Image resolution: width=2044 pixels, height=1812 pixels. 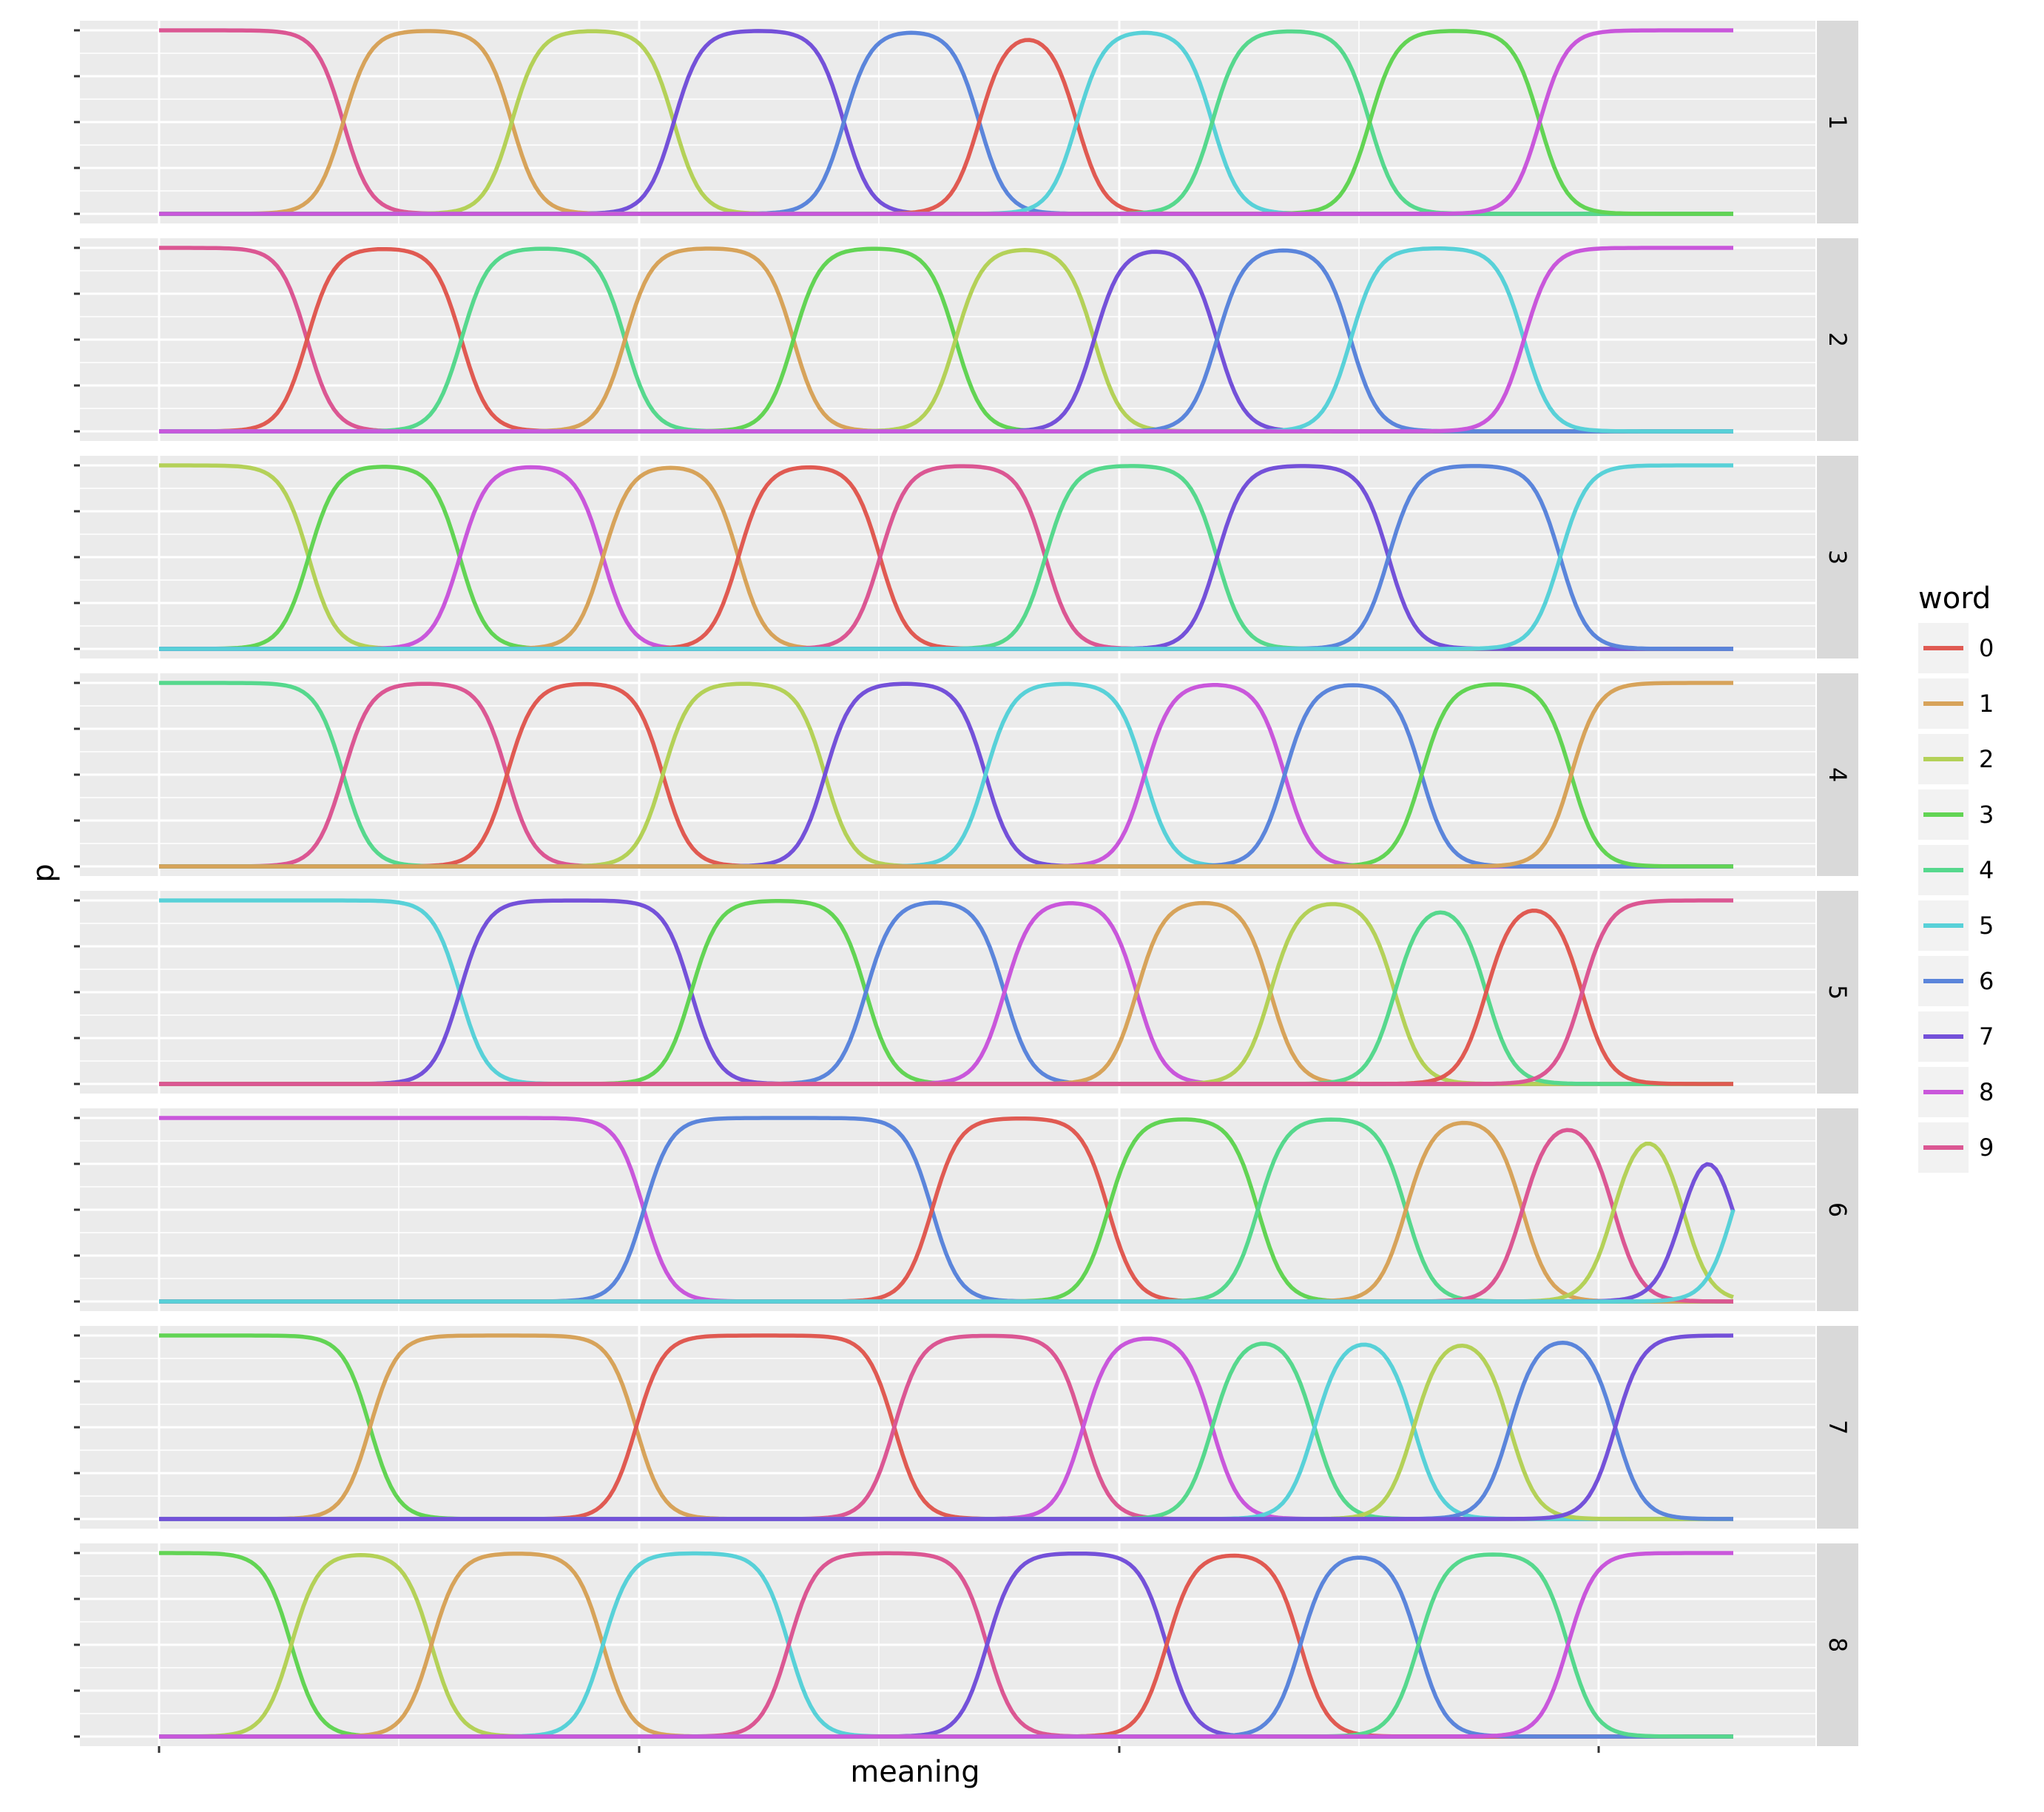 What do you see at coordinates (1986, 759) in the screenshot?
I see `legend-label: 2` at bounding box center [1986, 759].